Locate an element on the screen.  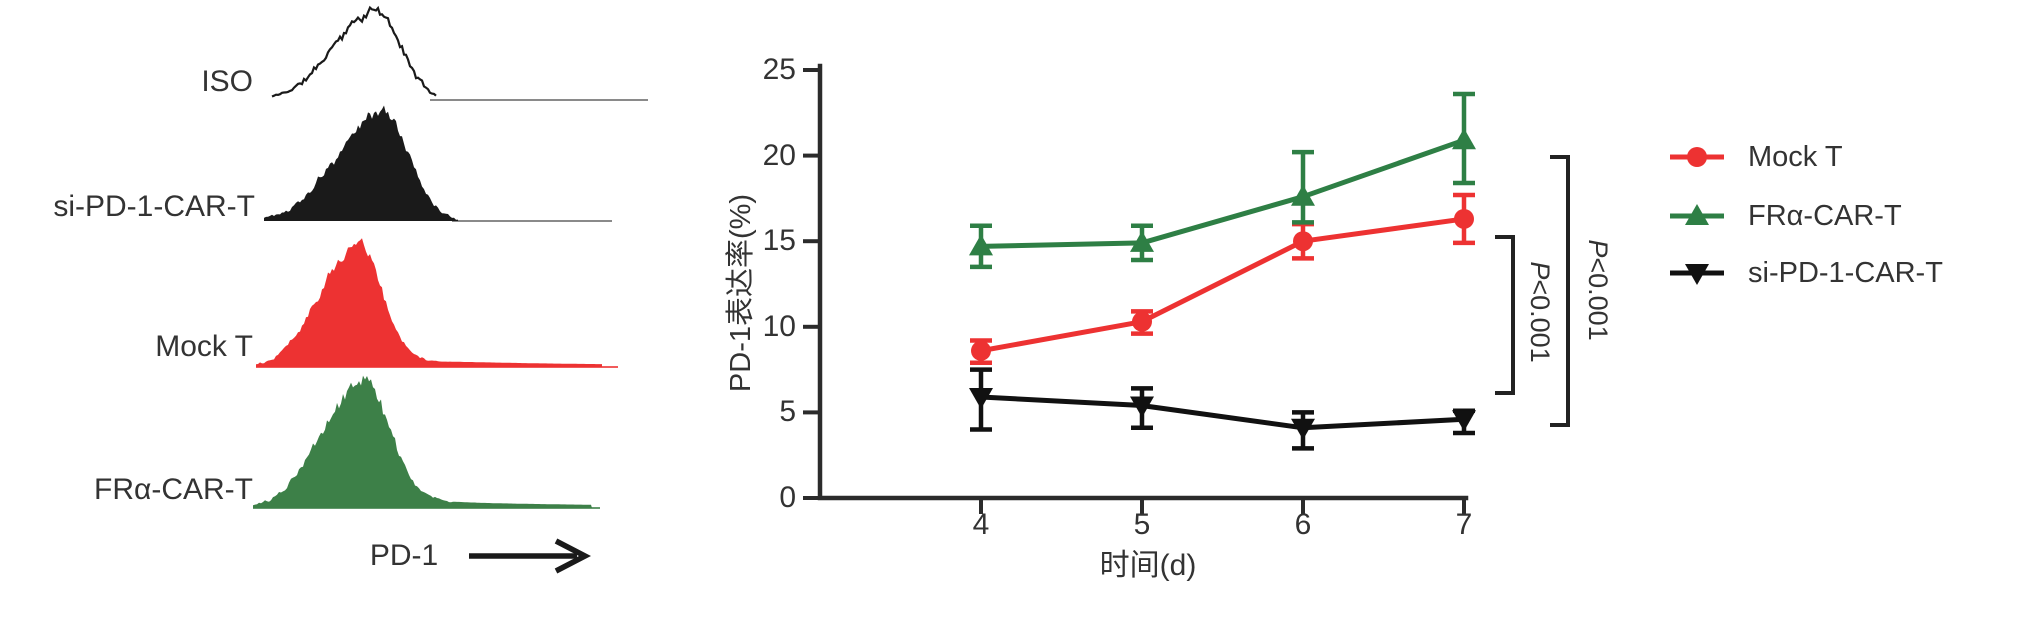
y-tick-label: 15 is located at coordinates (779, 241).